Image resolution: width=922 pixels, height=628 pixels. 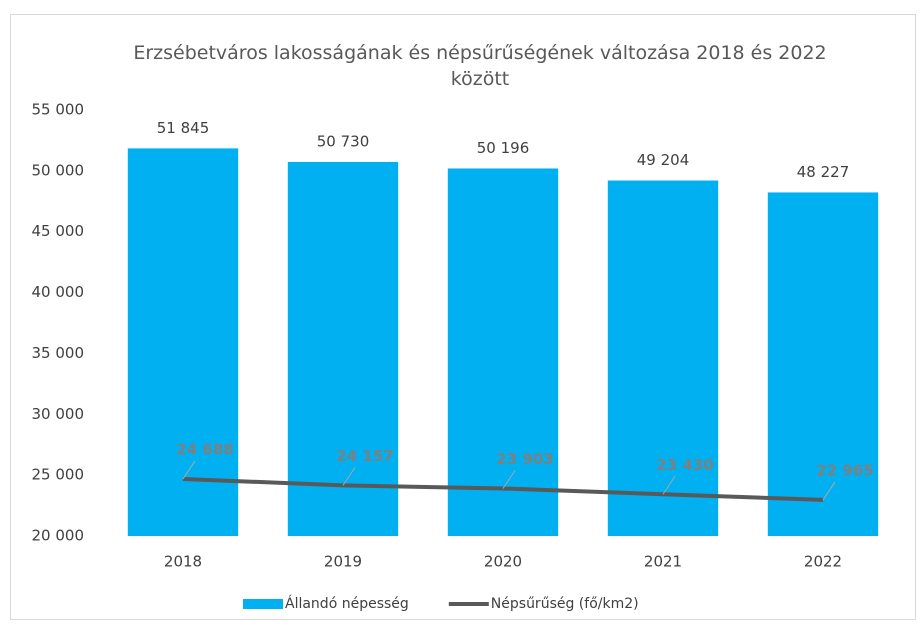 What do you see at coordinates (263, 604) in the screenshot?
I see `legend-swatch` at bounding box center [263, 604].